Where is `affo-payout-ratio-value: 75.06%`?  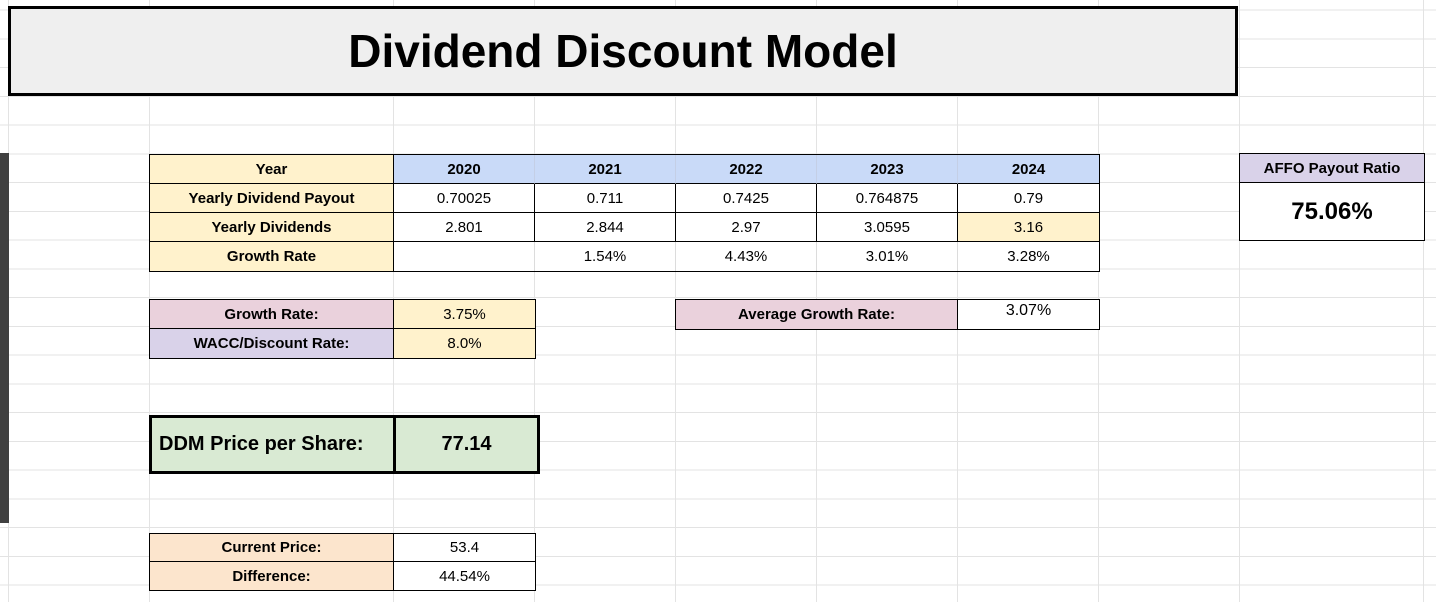
affo-payout-ratio-value: 75.06% is located at coordinates (1332, 211).